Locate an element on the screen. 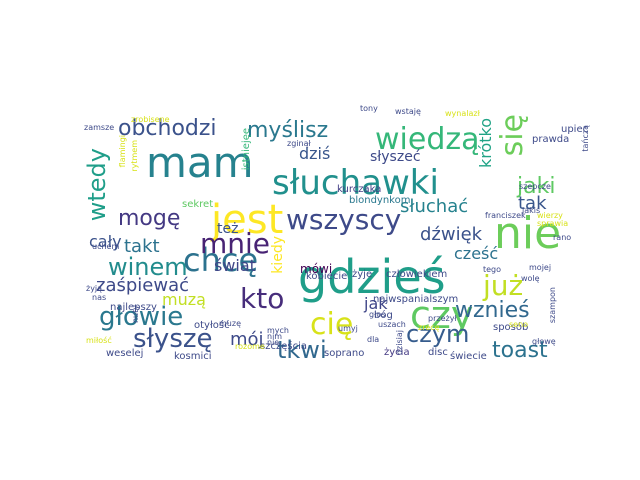 This screenshot has width=640, height=480. word-cloud-word: czy is located at coordinates (442, 315).